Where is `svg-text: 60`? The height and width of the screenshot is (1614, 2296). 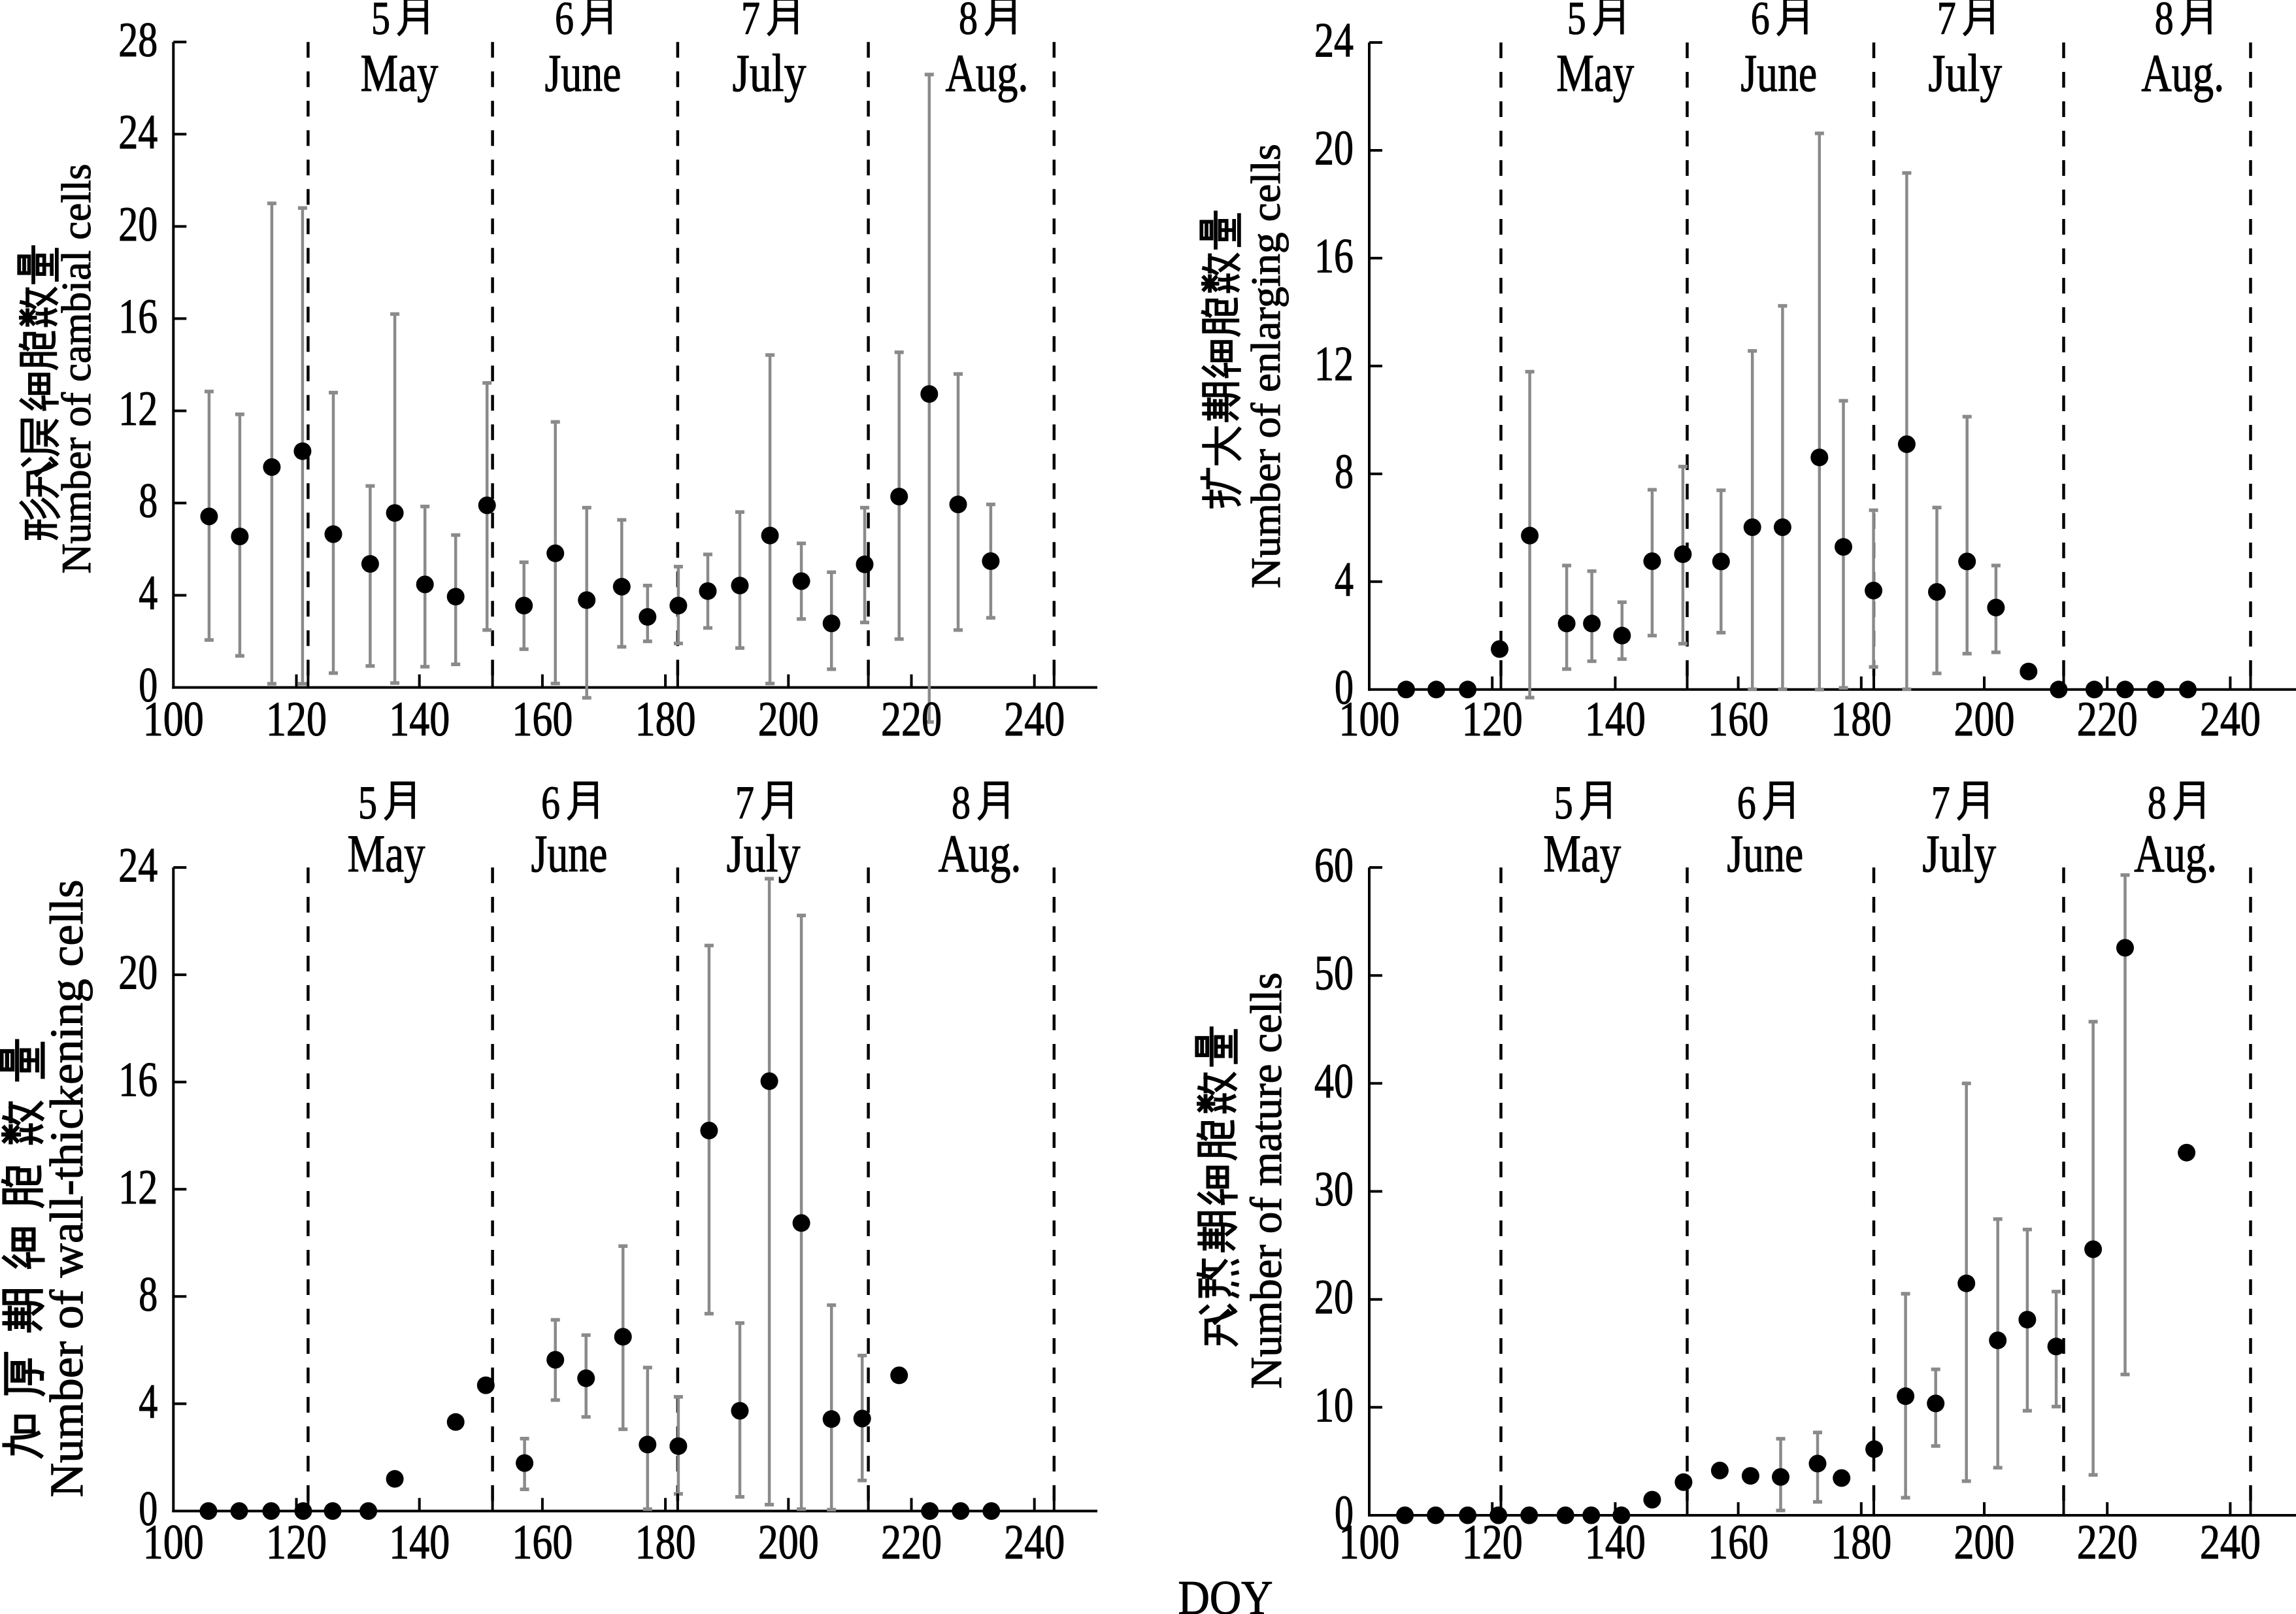 svg-text: 60 is located at coordinates (1334, 866).